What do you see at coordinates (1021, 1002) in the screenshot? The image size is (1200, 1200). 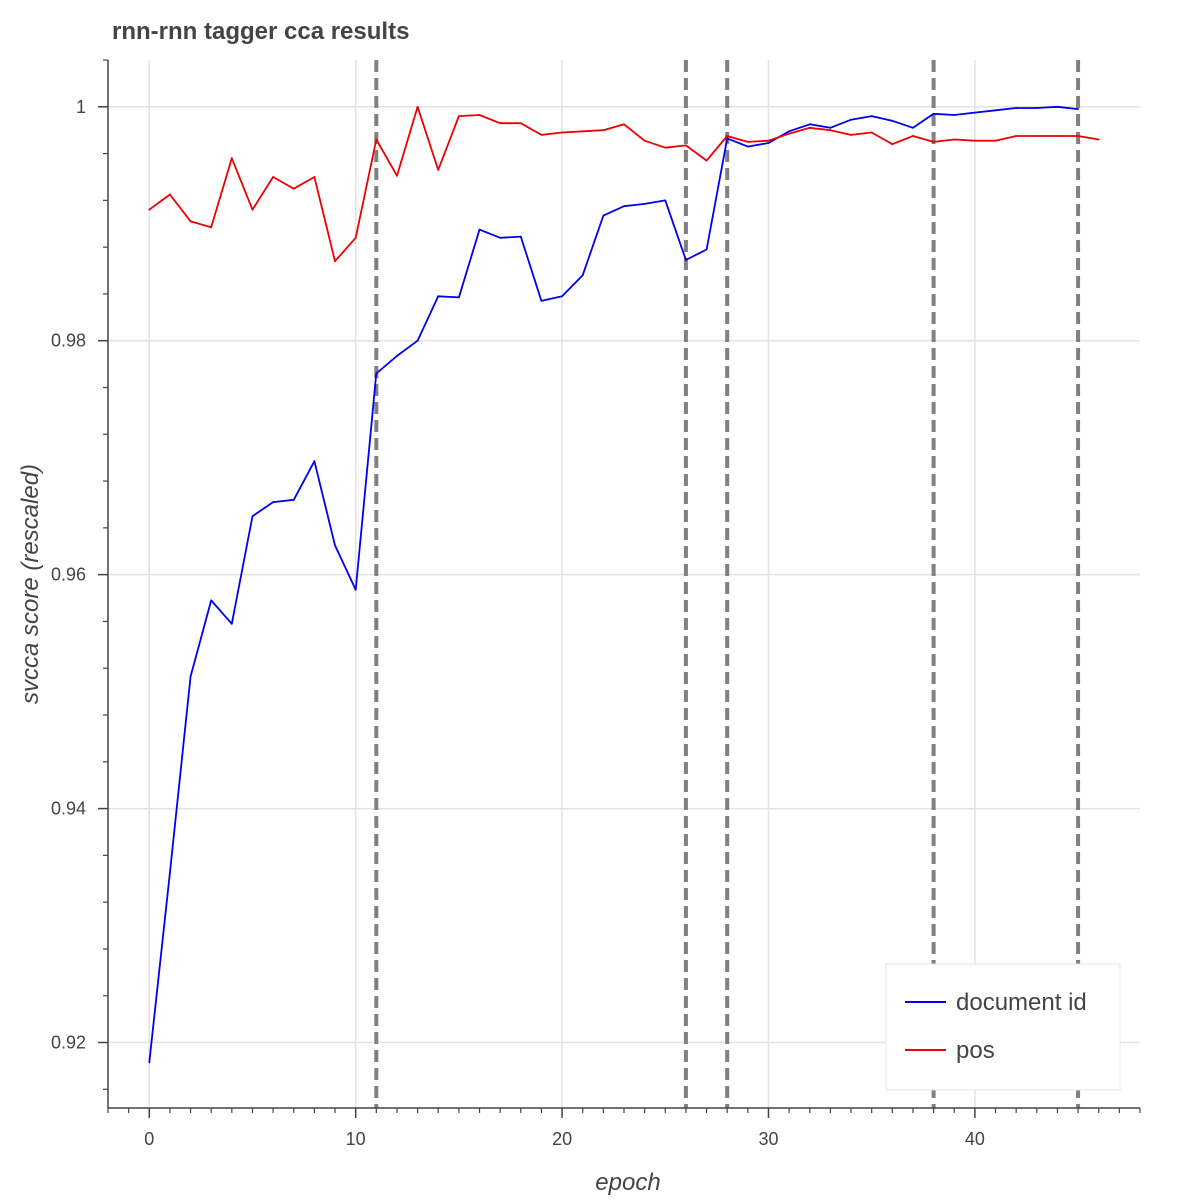 I see `legend-label-document-id: document id` at bounding box center [1021, 1002].